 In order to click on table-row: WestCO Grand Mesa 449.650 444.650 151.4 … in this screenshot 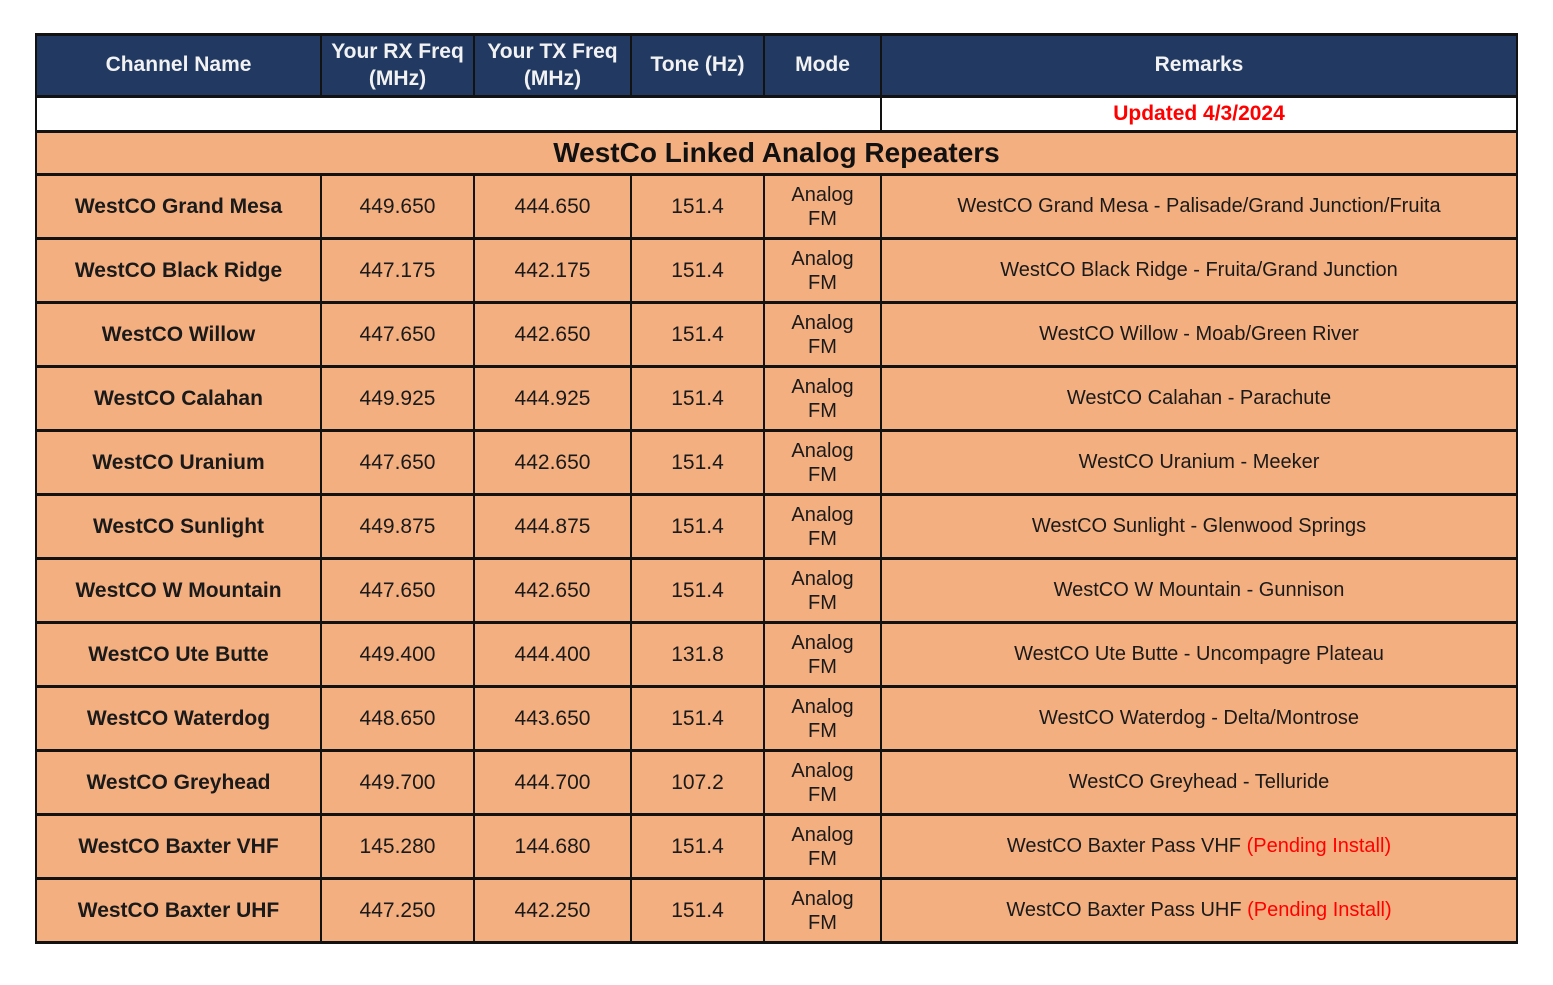, I will do `click(776, 206)`.